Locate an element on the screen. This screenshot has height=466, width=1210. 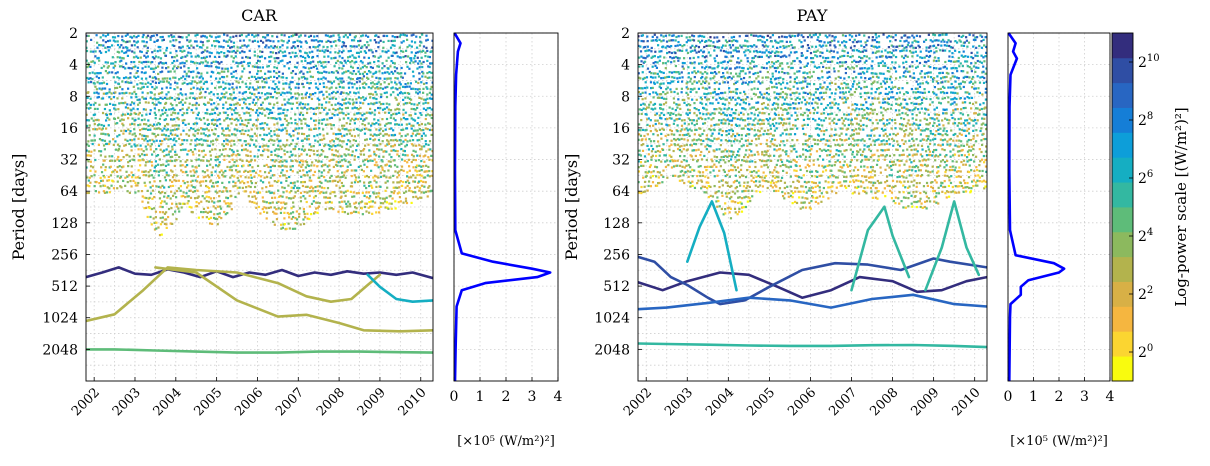
car-xtick-label: 2005 is located at coordinates (208, 402).